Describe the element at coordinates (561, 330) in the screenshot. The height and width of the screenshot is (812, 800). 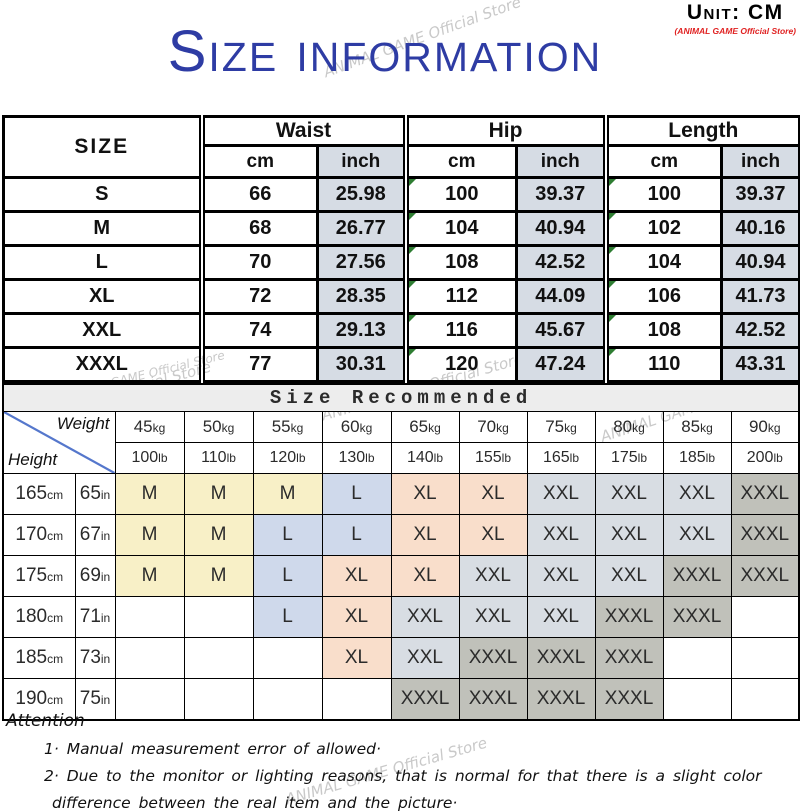
I see `hip-inch-cell: 45.67` at that location.